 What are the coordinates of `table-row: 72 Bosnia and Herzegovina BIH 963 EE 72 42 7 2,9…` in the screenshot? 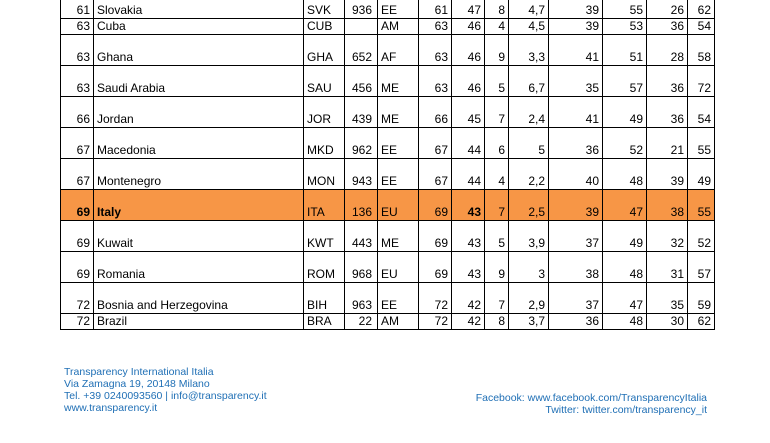 It's located at (387, 298).